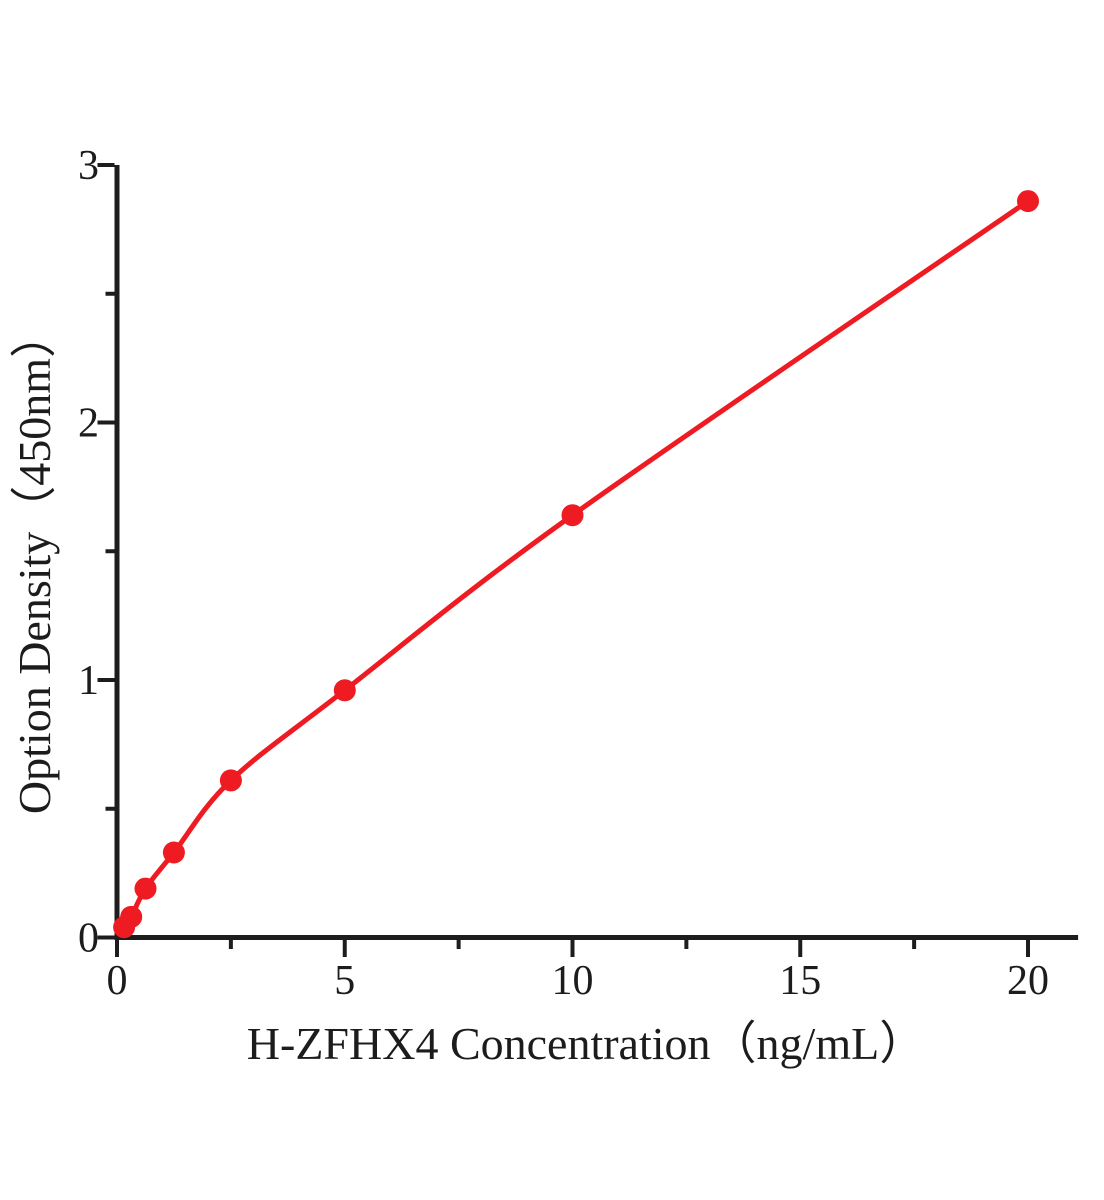 This screenshot has height=1200, width=1104. What do you see at coordinates (344, 981) in the screenshot?
I see `x-tick-label: 5` at bounding box center [344, 981].